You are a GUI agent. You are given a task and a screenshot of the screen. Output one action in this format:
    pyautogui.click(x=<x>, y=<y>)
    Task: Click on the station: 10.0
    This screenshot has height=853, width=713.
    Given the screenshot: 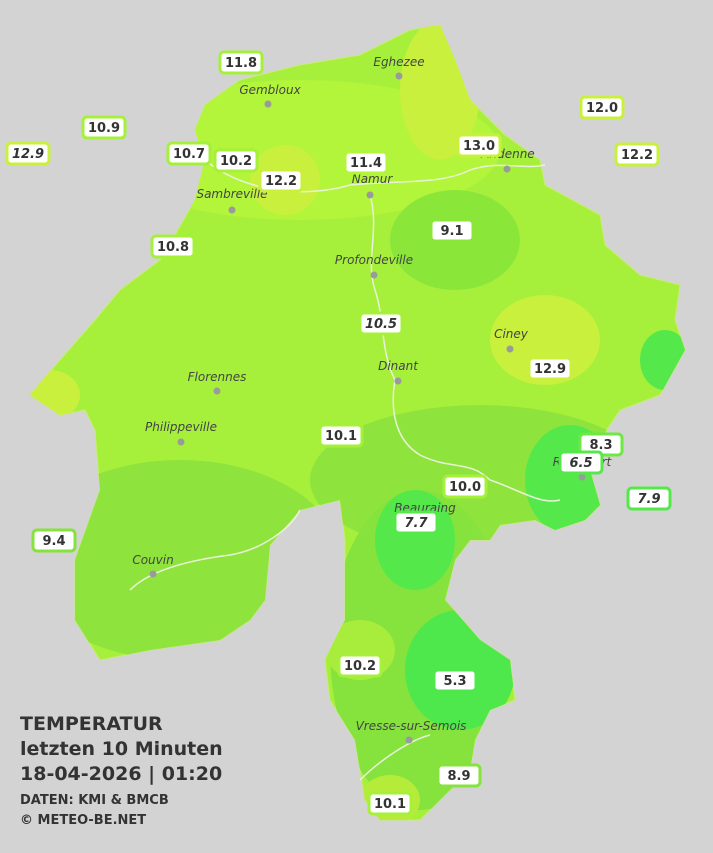 What is the action you would take?
    pyautogui.click(x=465, y=486)
    